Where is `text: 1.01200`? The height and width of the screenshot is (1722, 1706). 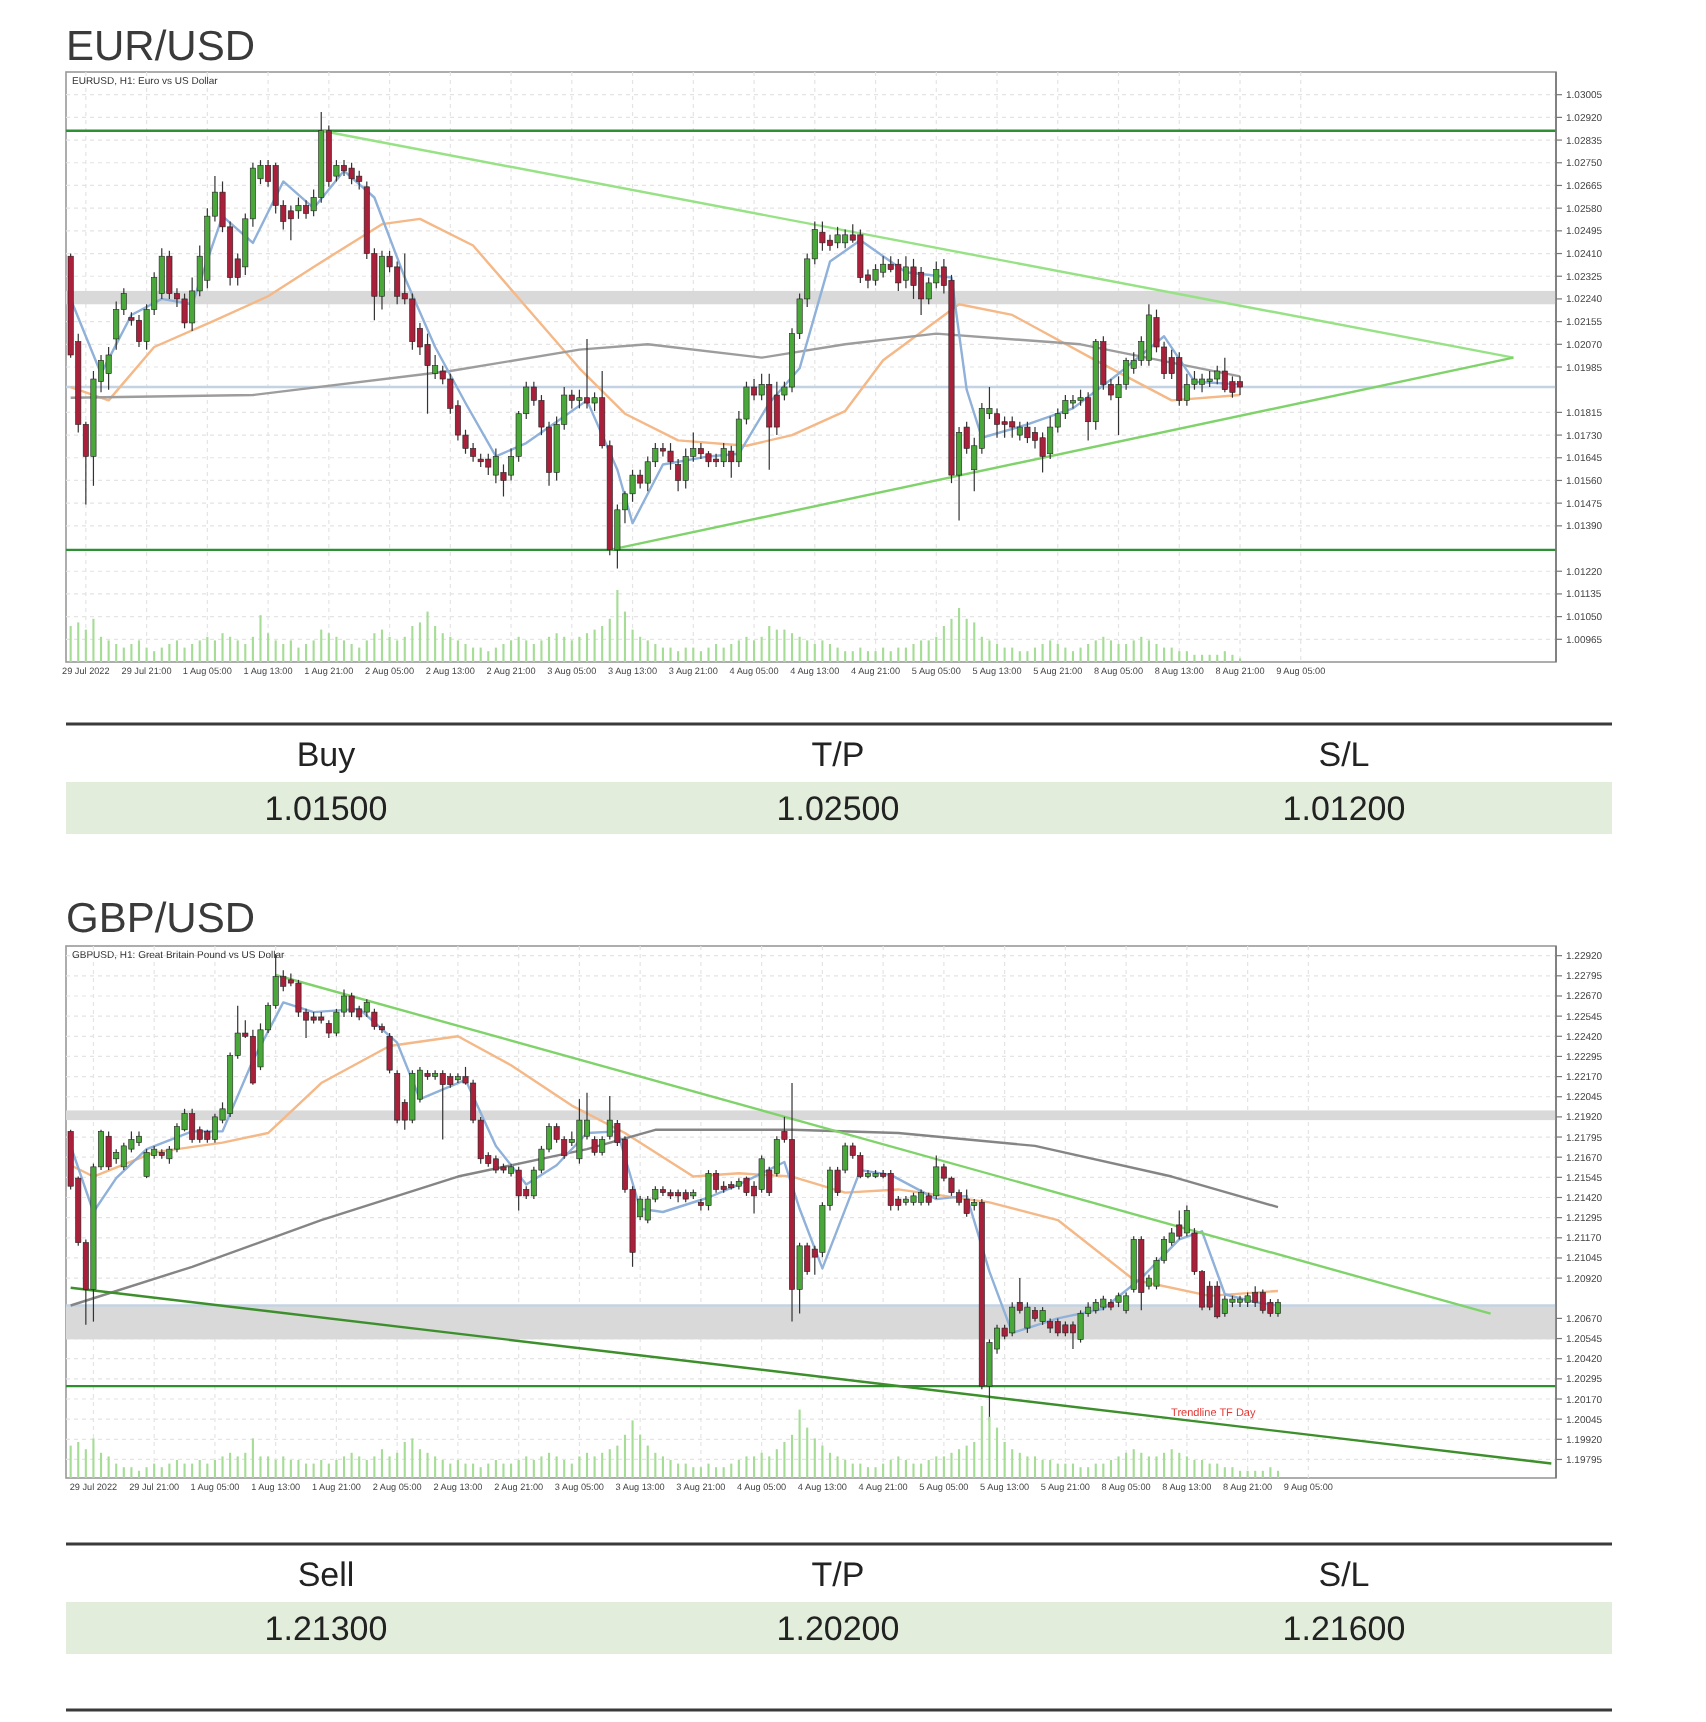
text: 1.01200 is located at coordinates (1344, 808).